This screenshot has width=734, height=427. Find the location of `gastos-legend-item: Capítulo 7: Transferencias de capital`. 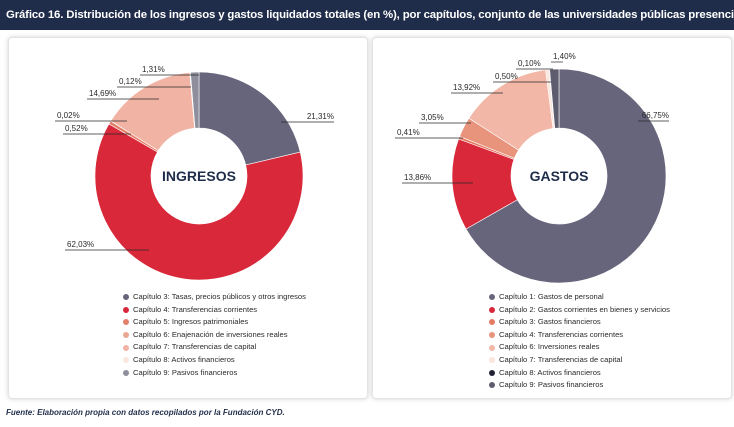

gastos-legend-item: Capítulo 7: Transferencias de capital is located at coordinates (579, 360).